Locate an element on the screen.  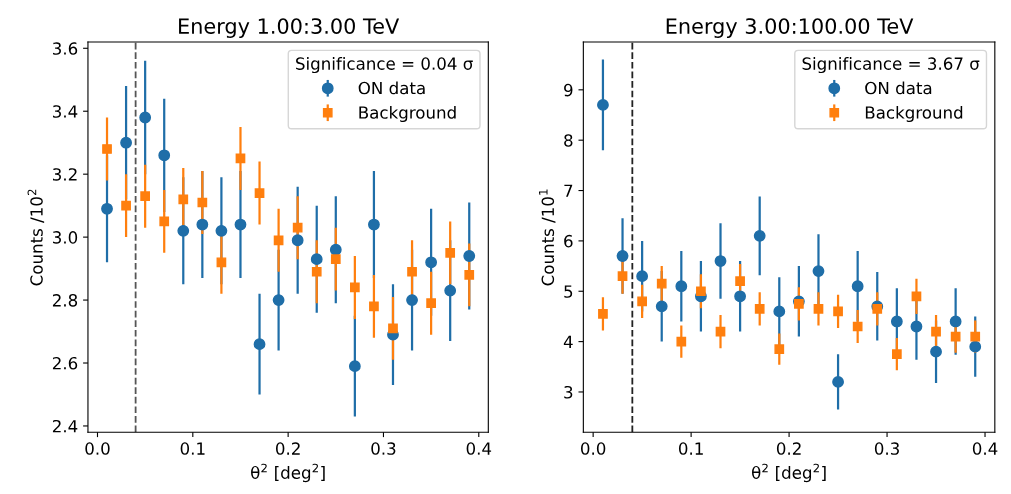
y-axis-title: Counts /10$^{1}$ is located at coordinates (547, 237).